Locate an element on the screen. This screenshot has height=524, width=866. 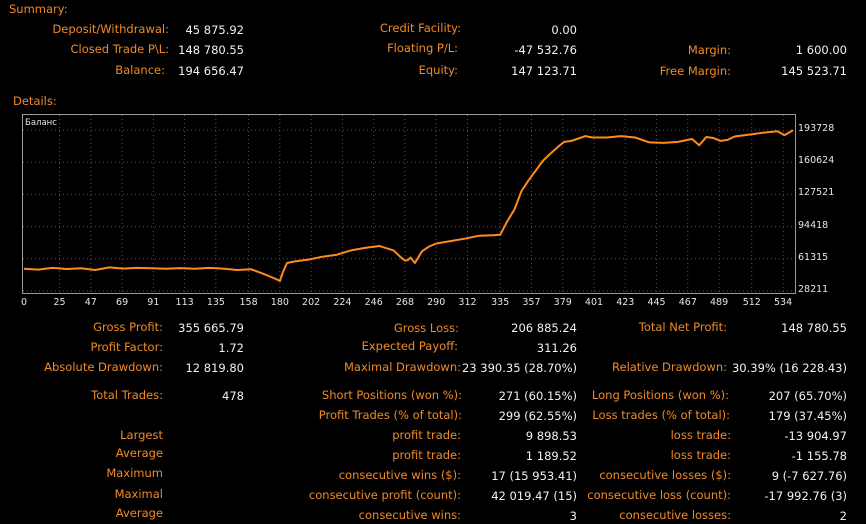
absolute-drawdown-value: 12 819.80 is located at coordinates (214, 368).